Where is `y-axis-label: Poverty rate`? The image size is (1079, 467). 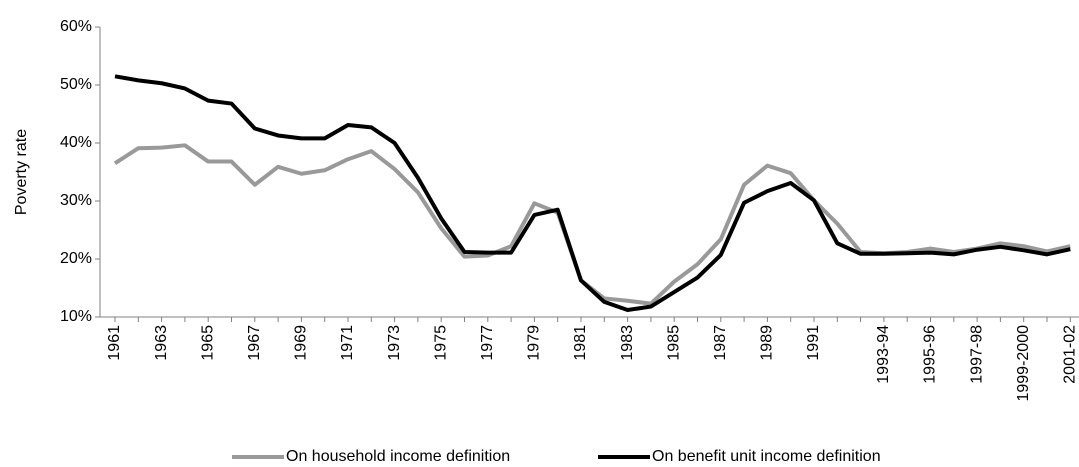
y-axis-label: Poverty rate is located at coordinates (21, 172).